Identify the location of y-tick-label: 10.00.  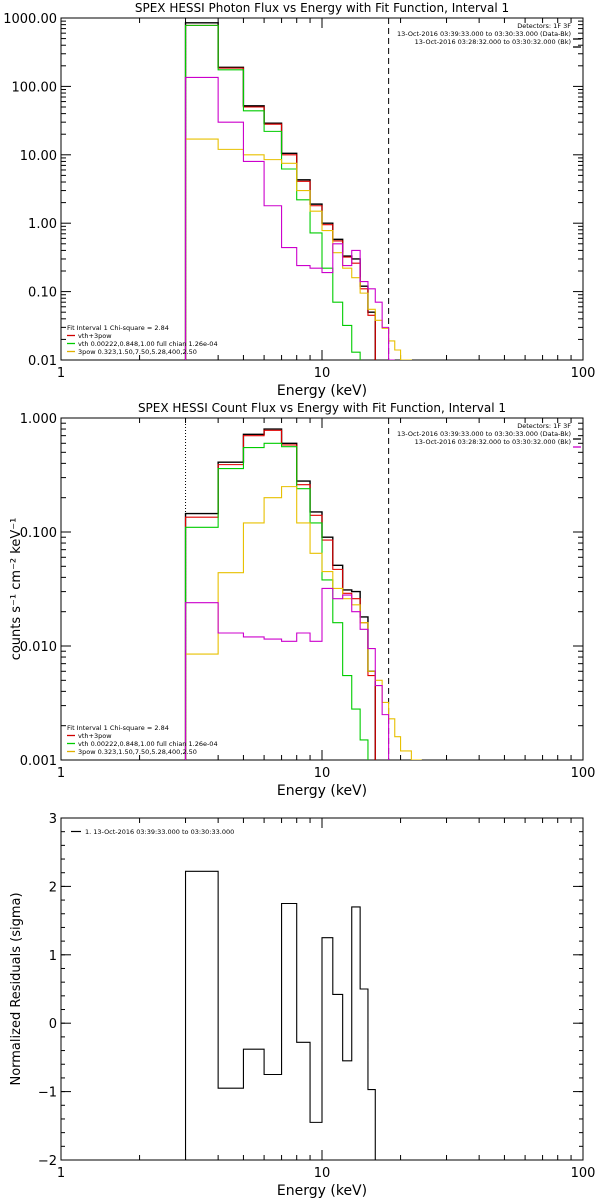
(38, 156).